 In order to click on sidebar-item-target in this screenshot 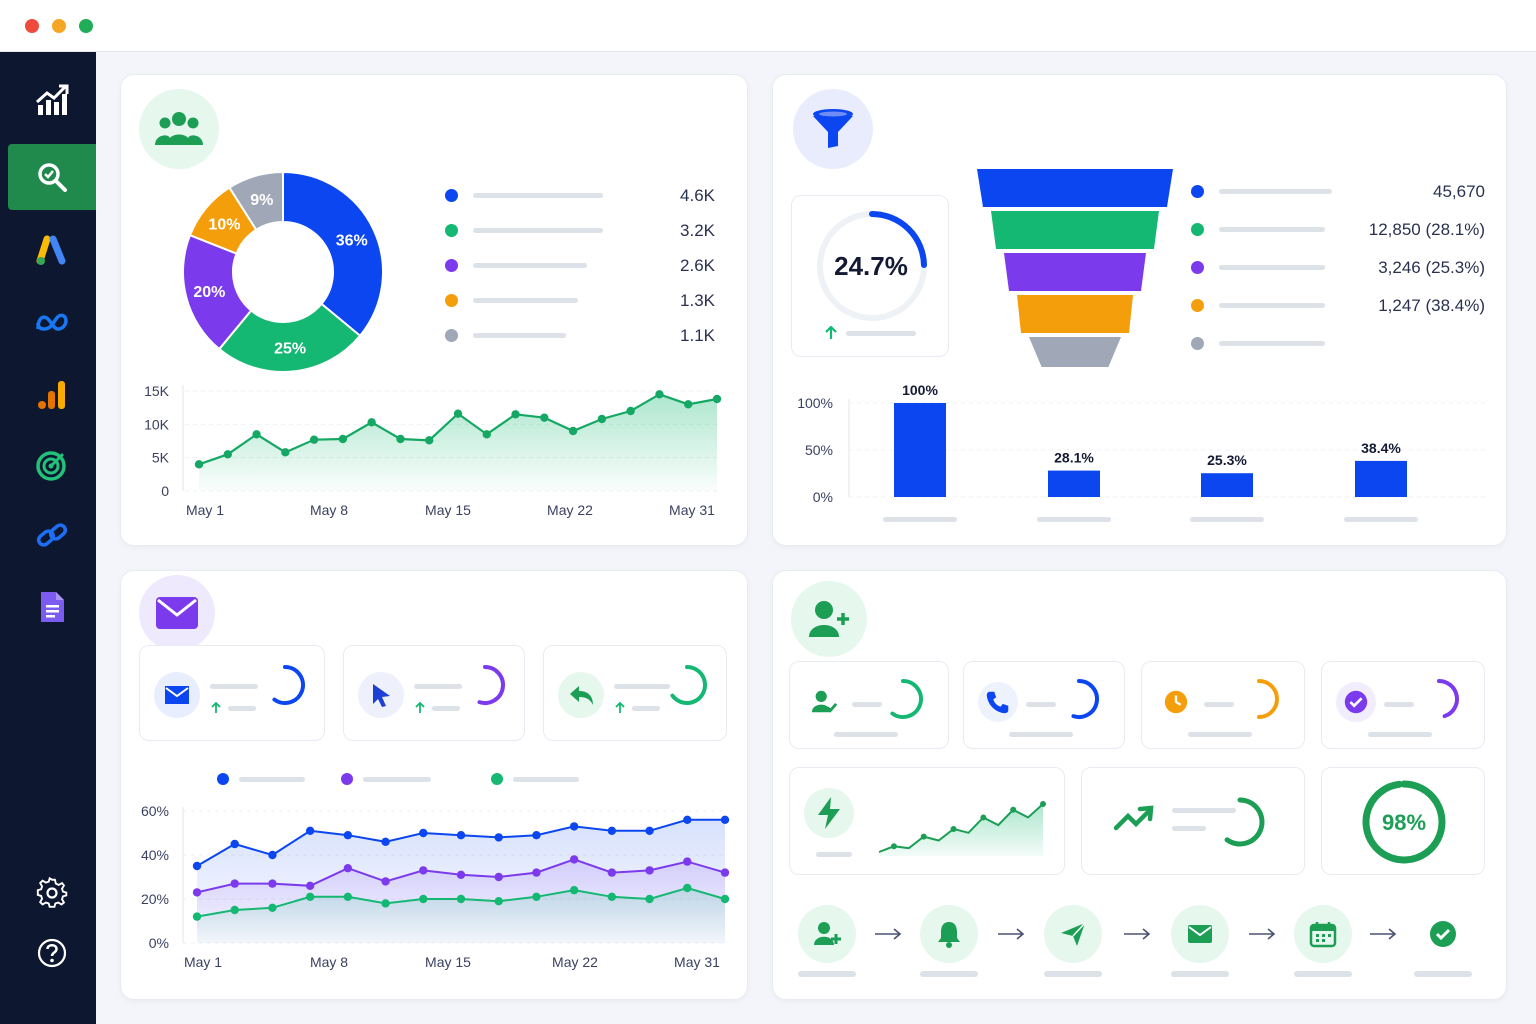, I will do `click(52, 465)`.